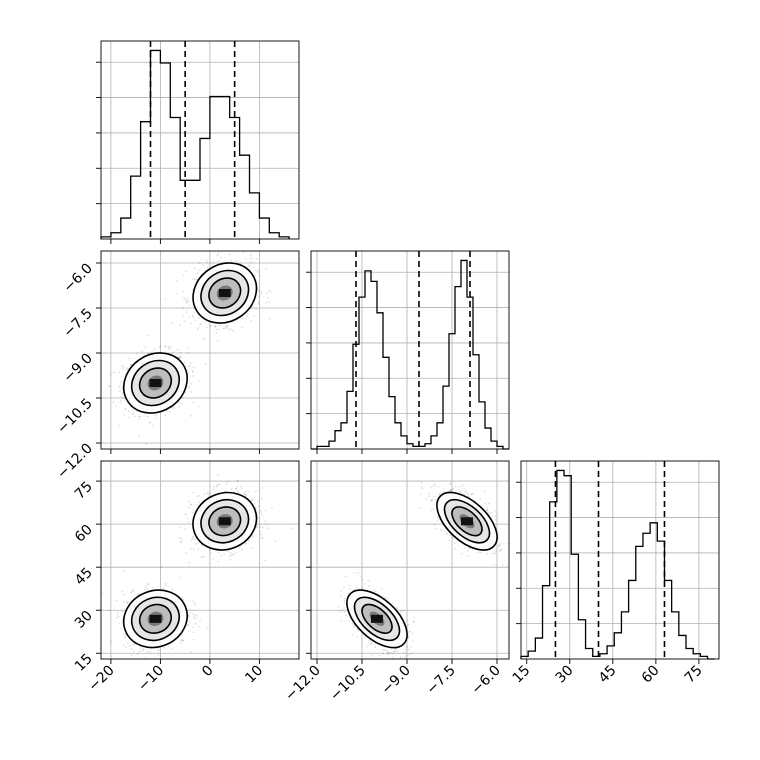  I want to click on panel-2-1: −12.0 −10.5 −9.0 −7.5 −6.0, so click(396, 582).